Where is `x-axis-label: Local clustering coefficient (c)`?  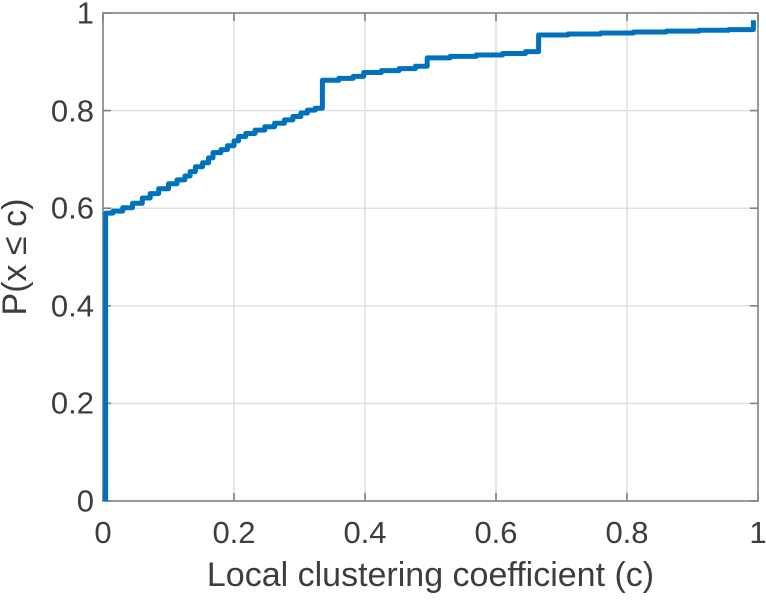
x-axis-label: Local clustering coefficient (c) is located at coordinates (430, 575).